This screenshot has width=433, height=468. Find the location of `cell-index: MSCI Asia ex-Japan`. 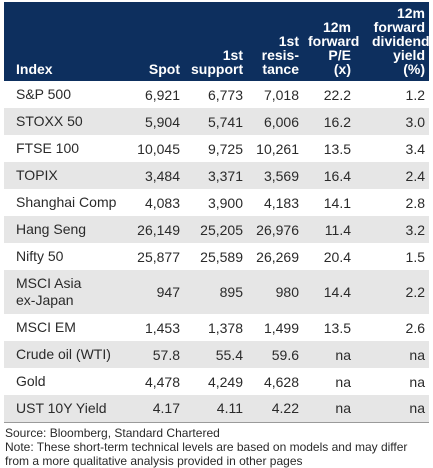

cell-index: MSCI Asia ex-Japan is located at coordinates (65, 292).